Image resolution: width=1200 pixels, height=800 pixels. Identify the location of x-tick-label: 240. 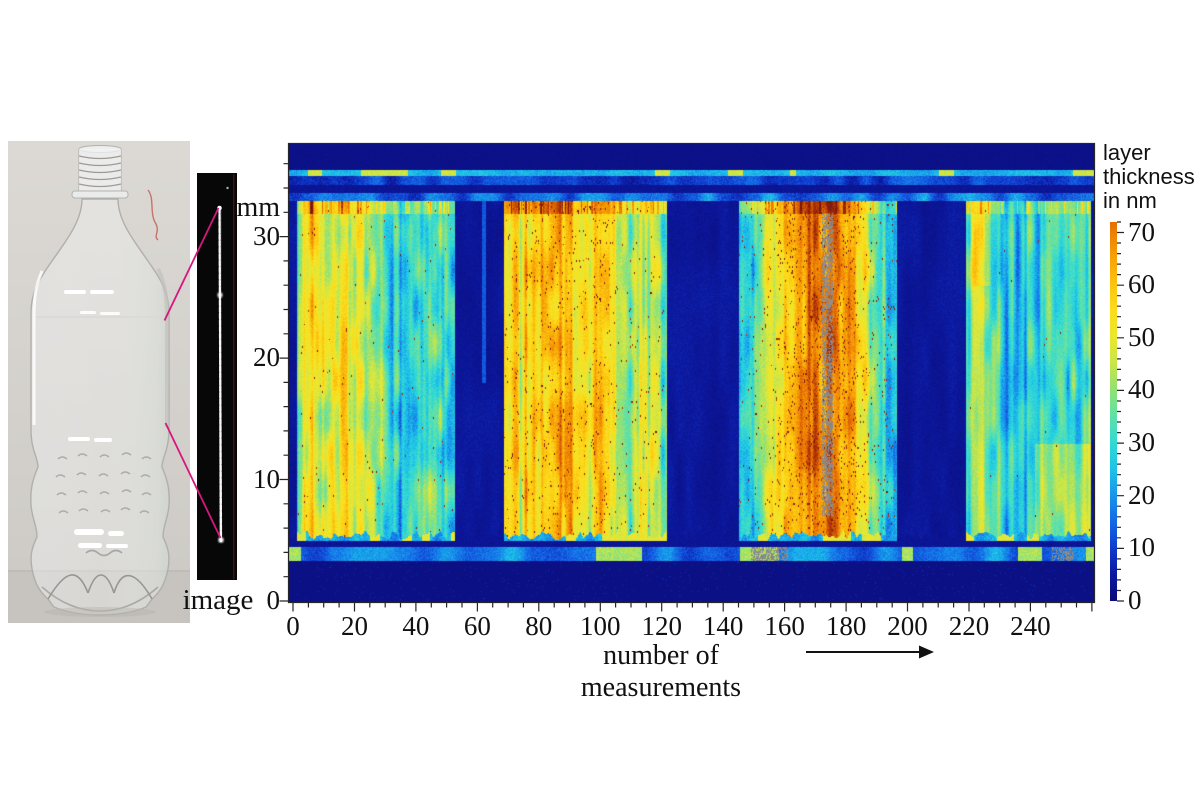
(1030, 626).